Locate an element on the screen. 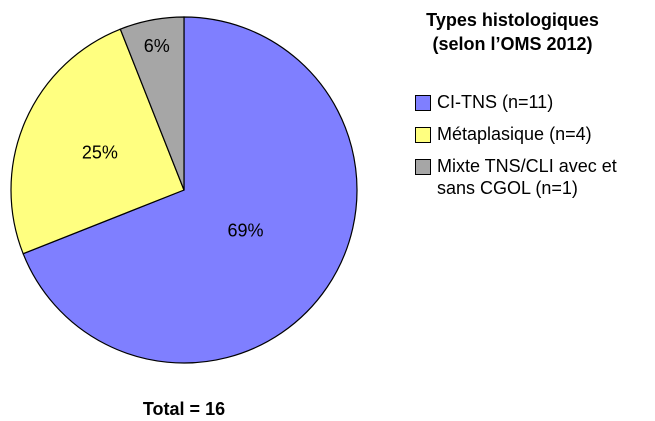 Image resolution: width=655 pixels, height=421 pixels. legend-label: Mixte TNS/CLI avec et sans CGOL (n=1) is located at coordinates (527, 177).